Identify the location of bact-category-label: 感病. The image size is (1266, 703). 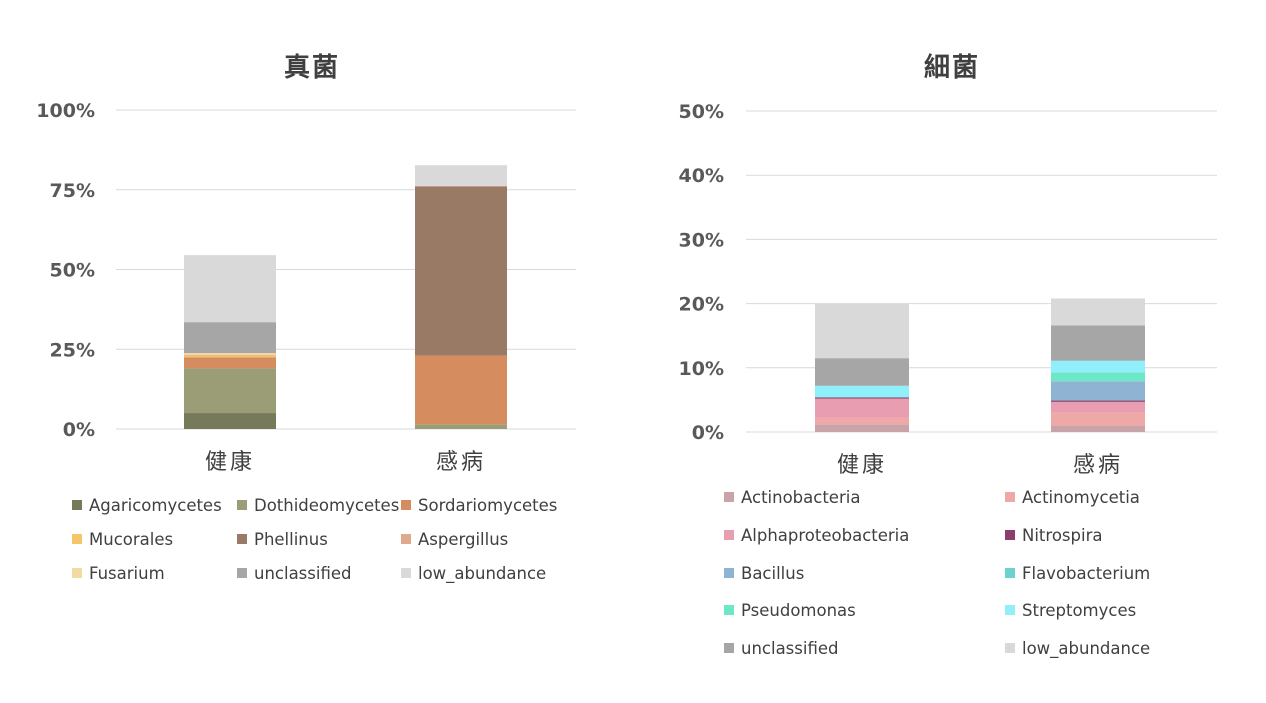
(1098, 465).